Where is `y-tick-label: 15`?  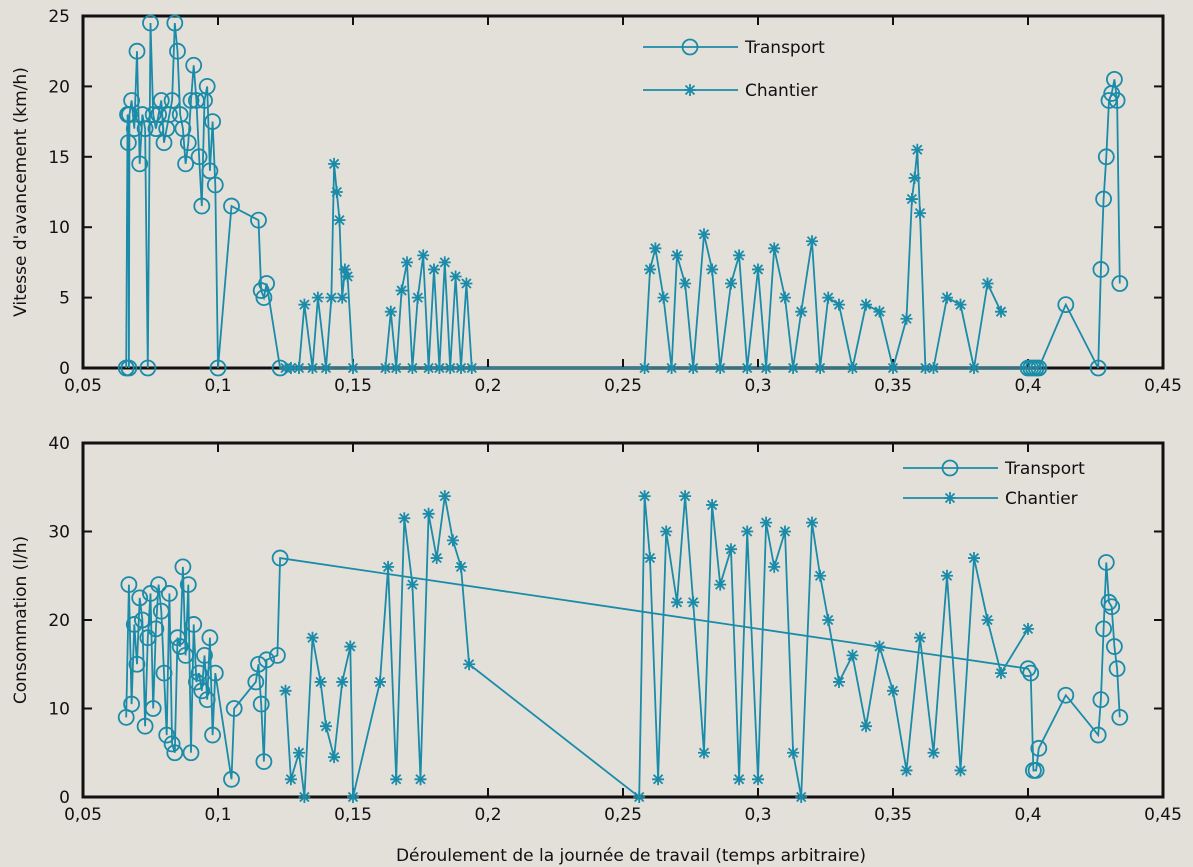
y-tick-label: 15 is located at coordinates (59, 158).